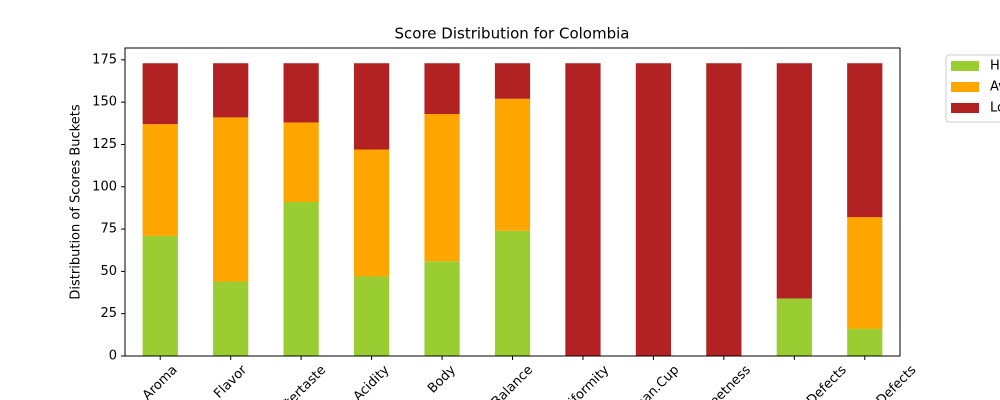  I want to click on x-tick-label: Balance, so click(512, 381).